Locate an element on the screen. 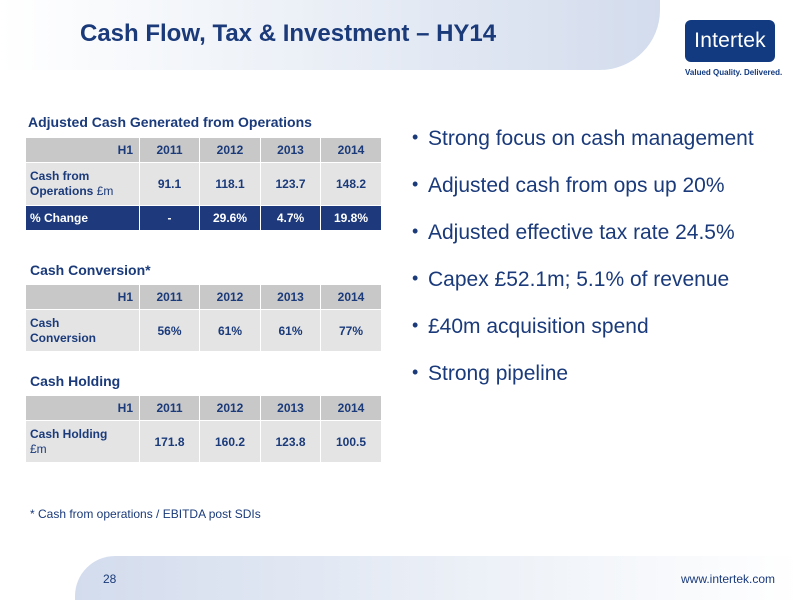 The height and width of the screenshot is (600, 800). table-cell: 123.7 is located at coordinates (290, 184).